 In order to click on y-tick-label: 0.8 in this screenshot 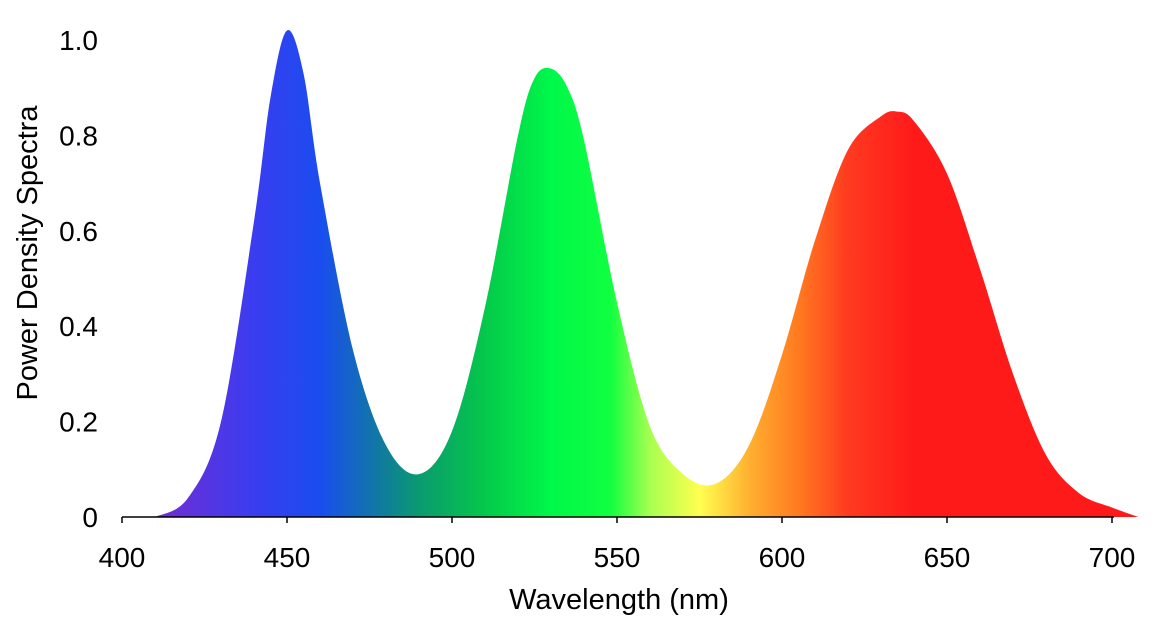, I will do `click(78, 135)`.